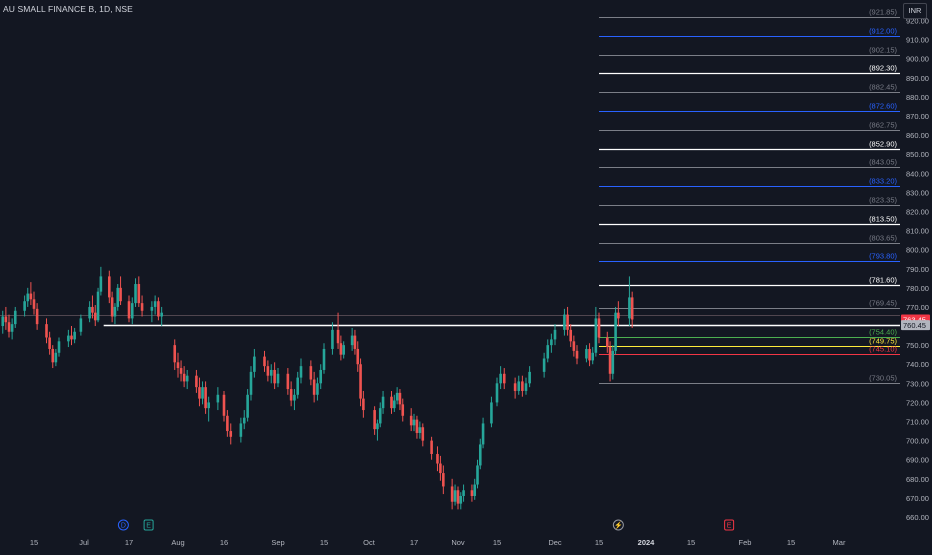 The image size is (932, 555). Describe the element at coordinates (917, 345) in the screenshot. I see `y-tick-label: 750.00` at that location.